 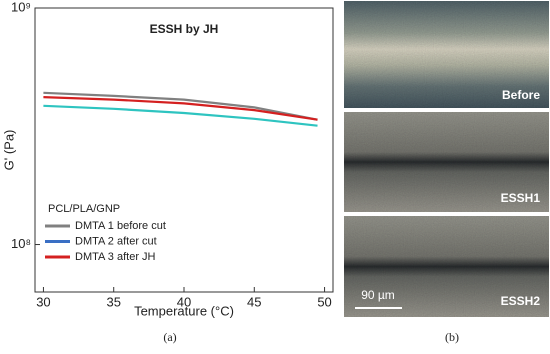 I want to click on image-label: ESSH1, so click(x=521, y=198).